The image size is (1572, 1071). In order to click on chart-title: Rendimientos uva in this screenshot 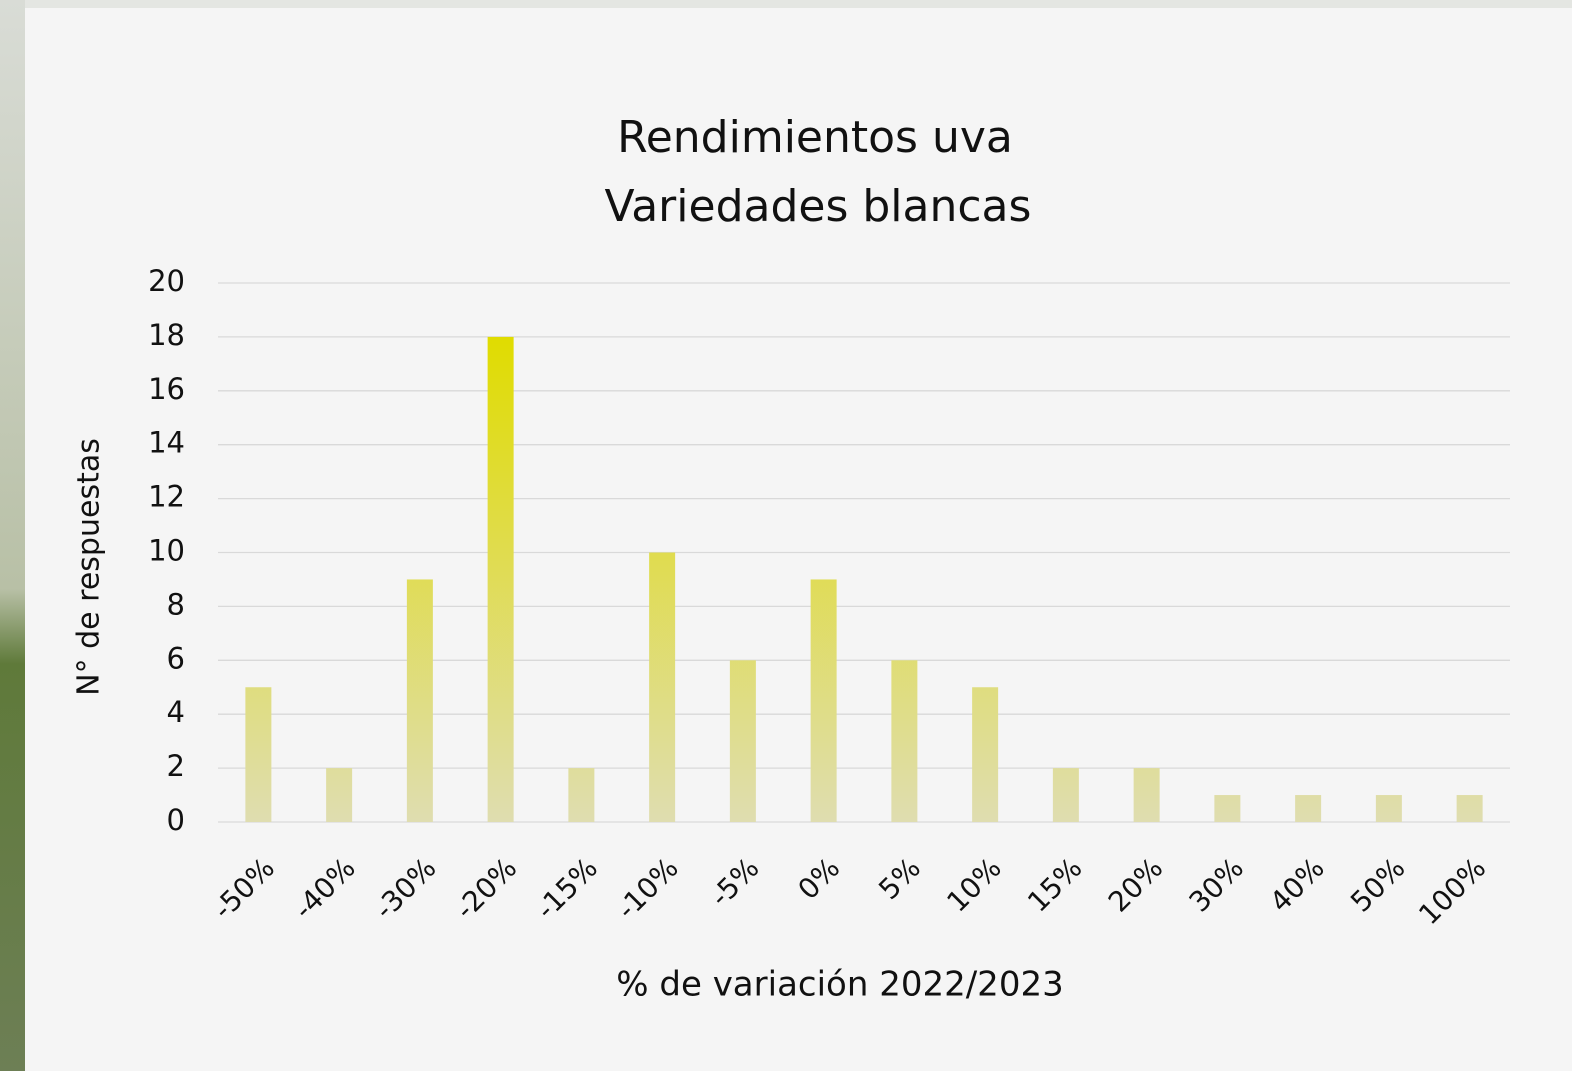, I will do `click(815, 137)`.